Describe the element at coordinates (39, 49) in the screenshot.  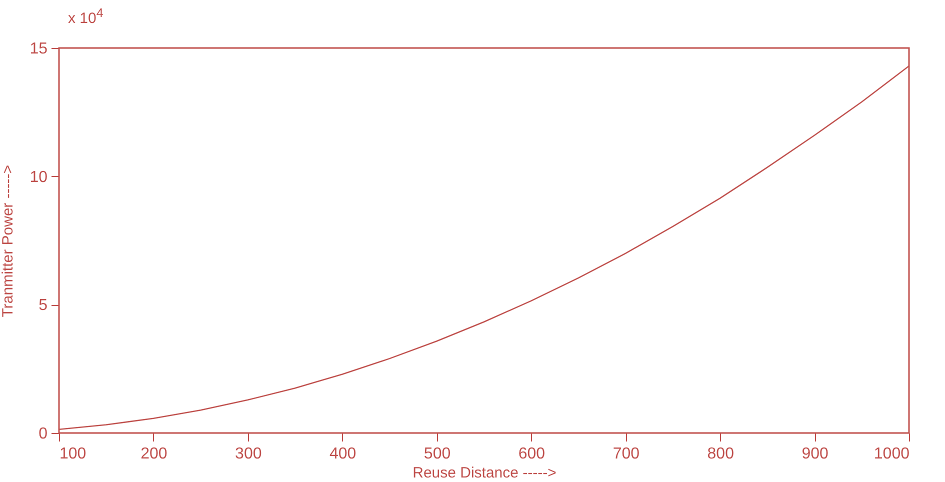
I see `y-tick-label: 15` at that location.